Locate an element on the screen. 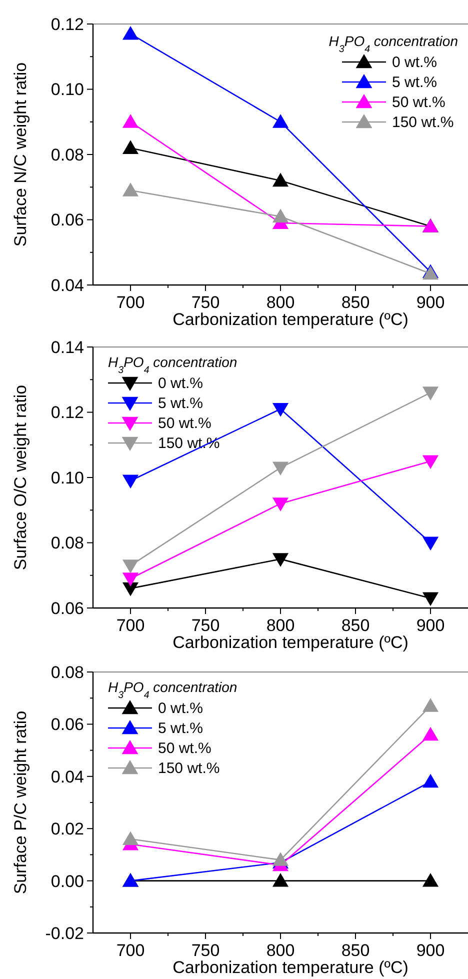  y-axis-title: Surface N/C weight ratio is located at coordinates (20, 154).